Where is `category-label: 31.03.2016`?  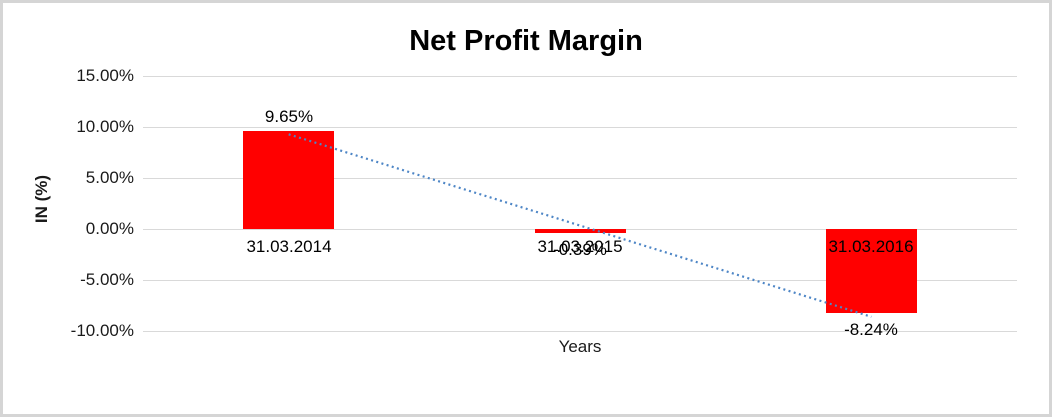
category-label: 31.03.2016 is located at coordinates (871, 246).